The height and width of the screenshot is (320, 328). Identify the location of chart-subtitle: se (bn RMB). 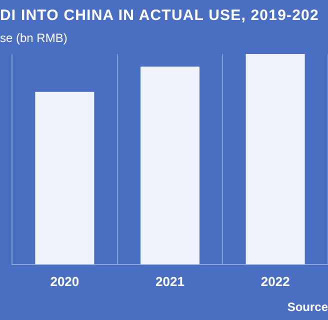
(34, 38).